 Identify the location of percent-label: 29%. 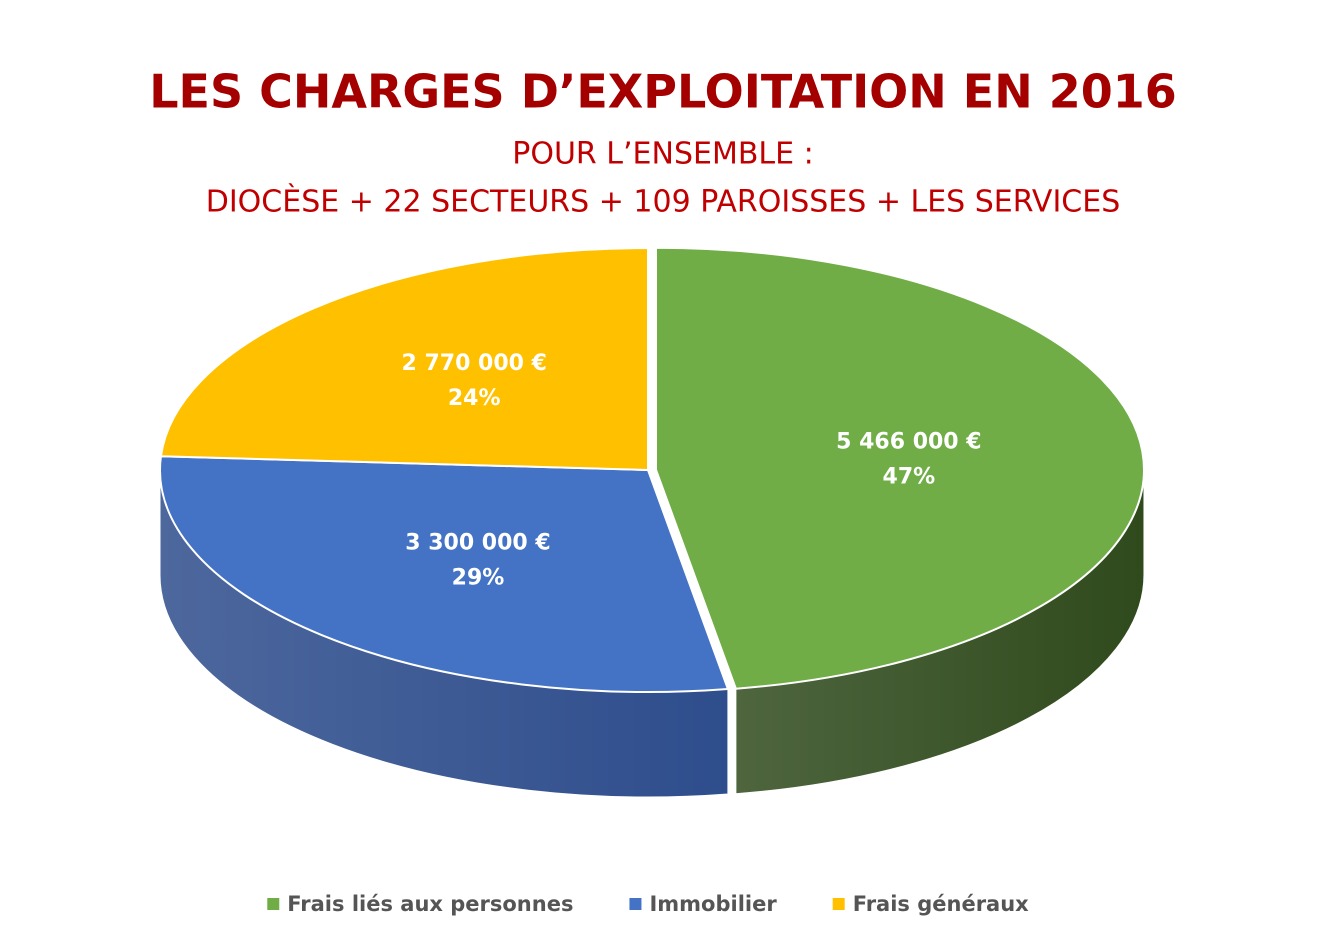
(478, 578).